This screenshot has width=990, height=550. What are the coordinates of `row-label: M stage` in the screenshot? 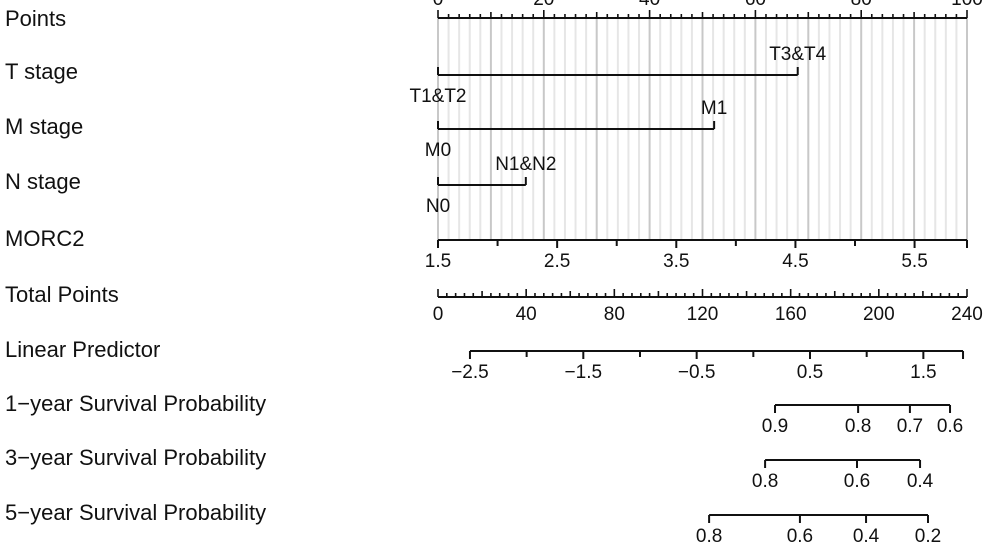 It's located at (44, 126).